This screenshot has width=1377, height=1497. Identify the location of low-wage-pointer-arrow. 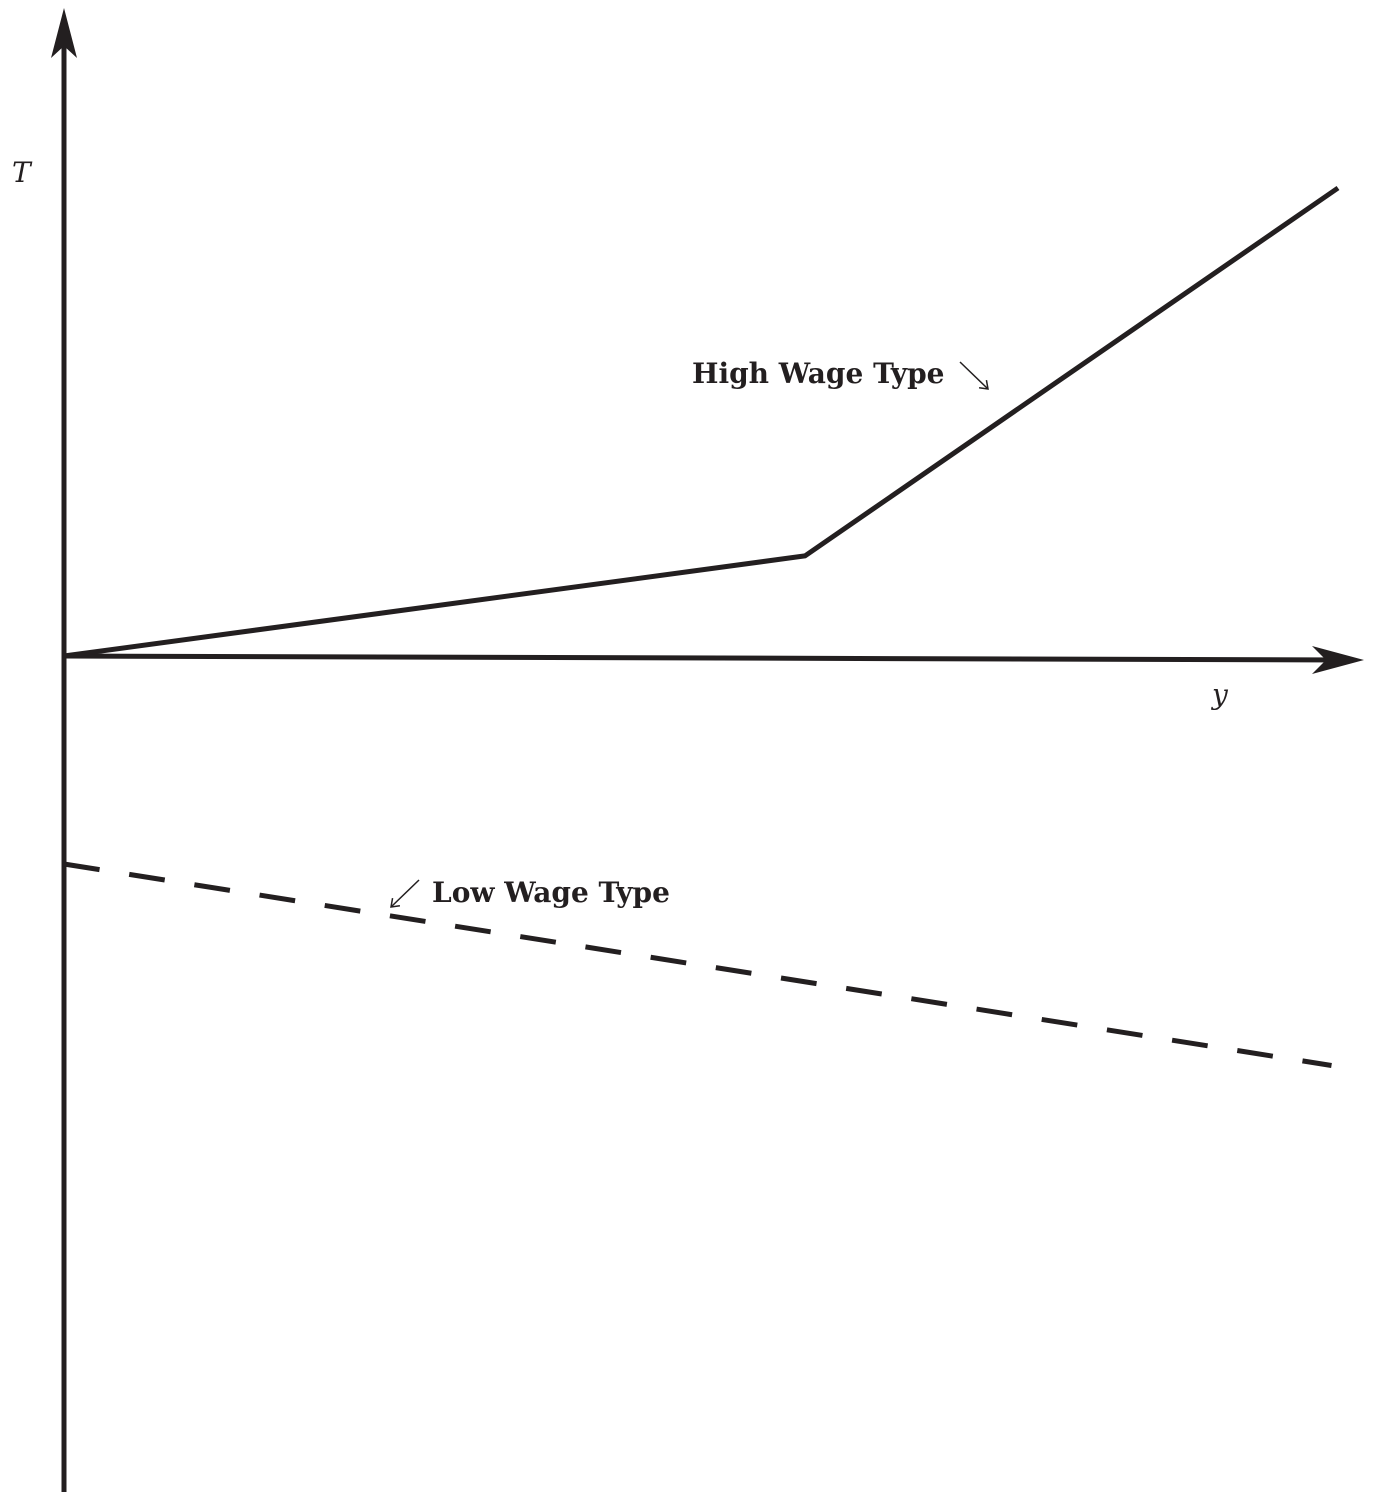
(405, 893).